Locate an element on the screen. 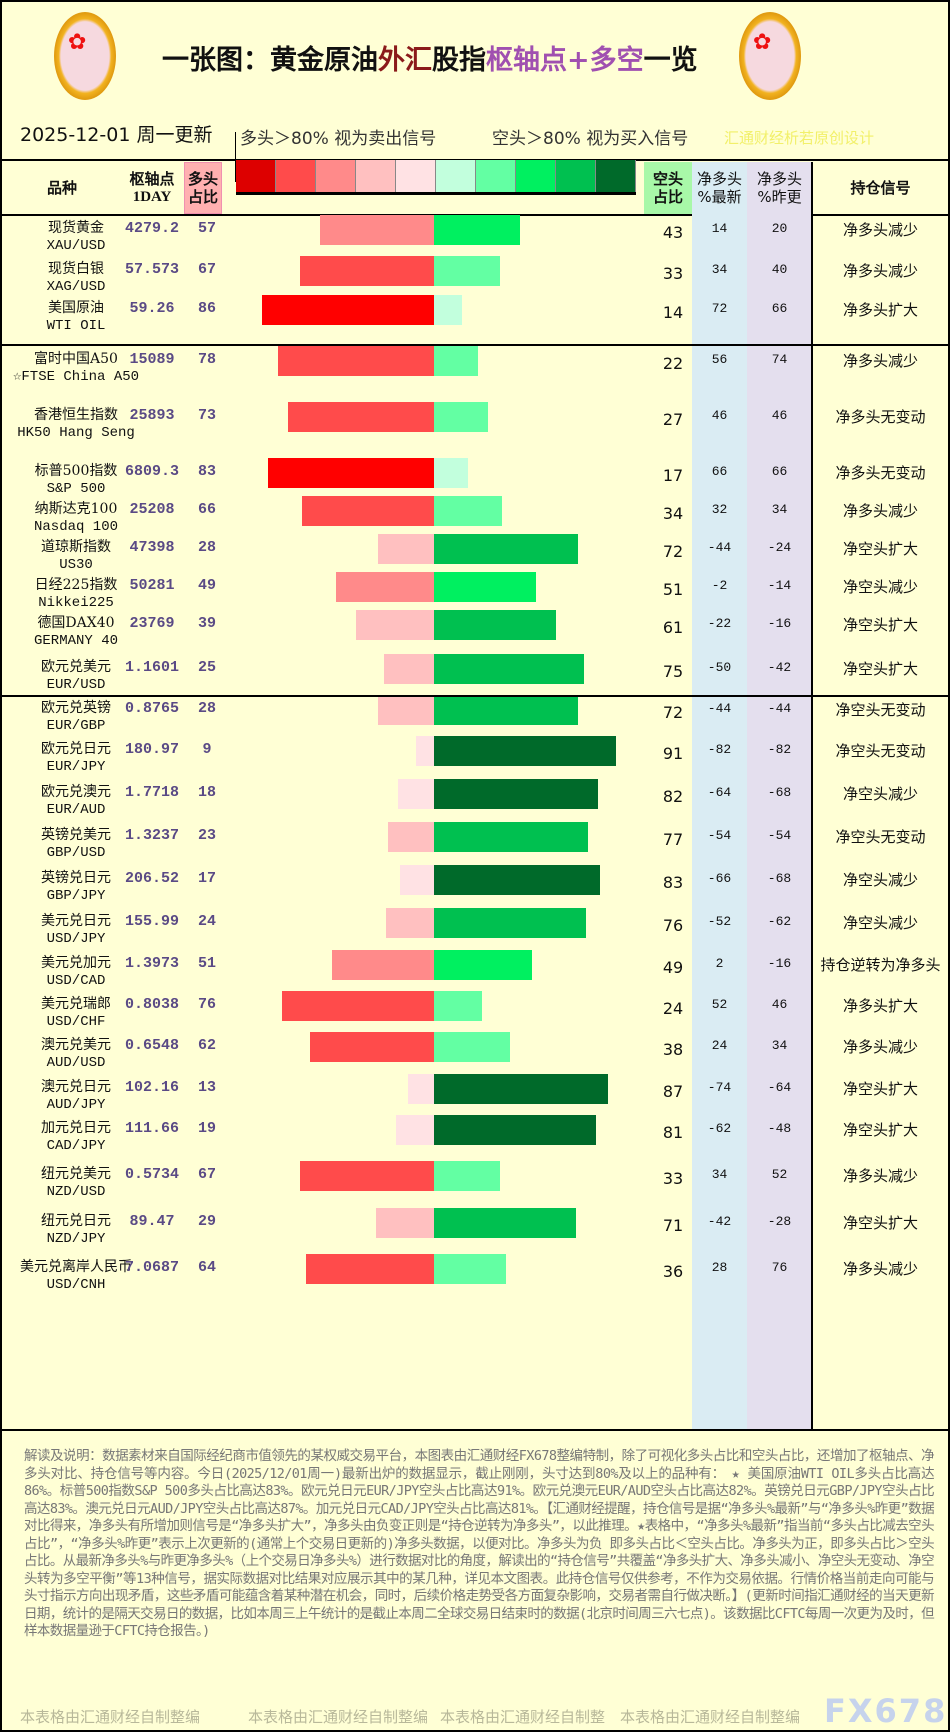  pivot-value: 1.3237 is located at coordinates (151, 835).